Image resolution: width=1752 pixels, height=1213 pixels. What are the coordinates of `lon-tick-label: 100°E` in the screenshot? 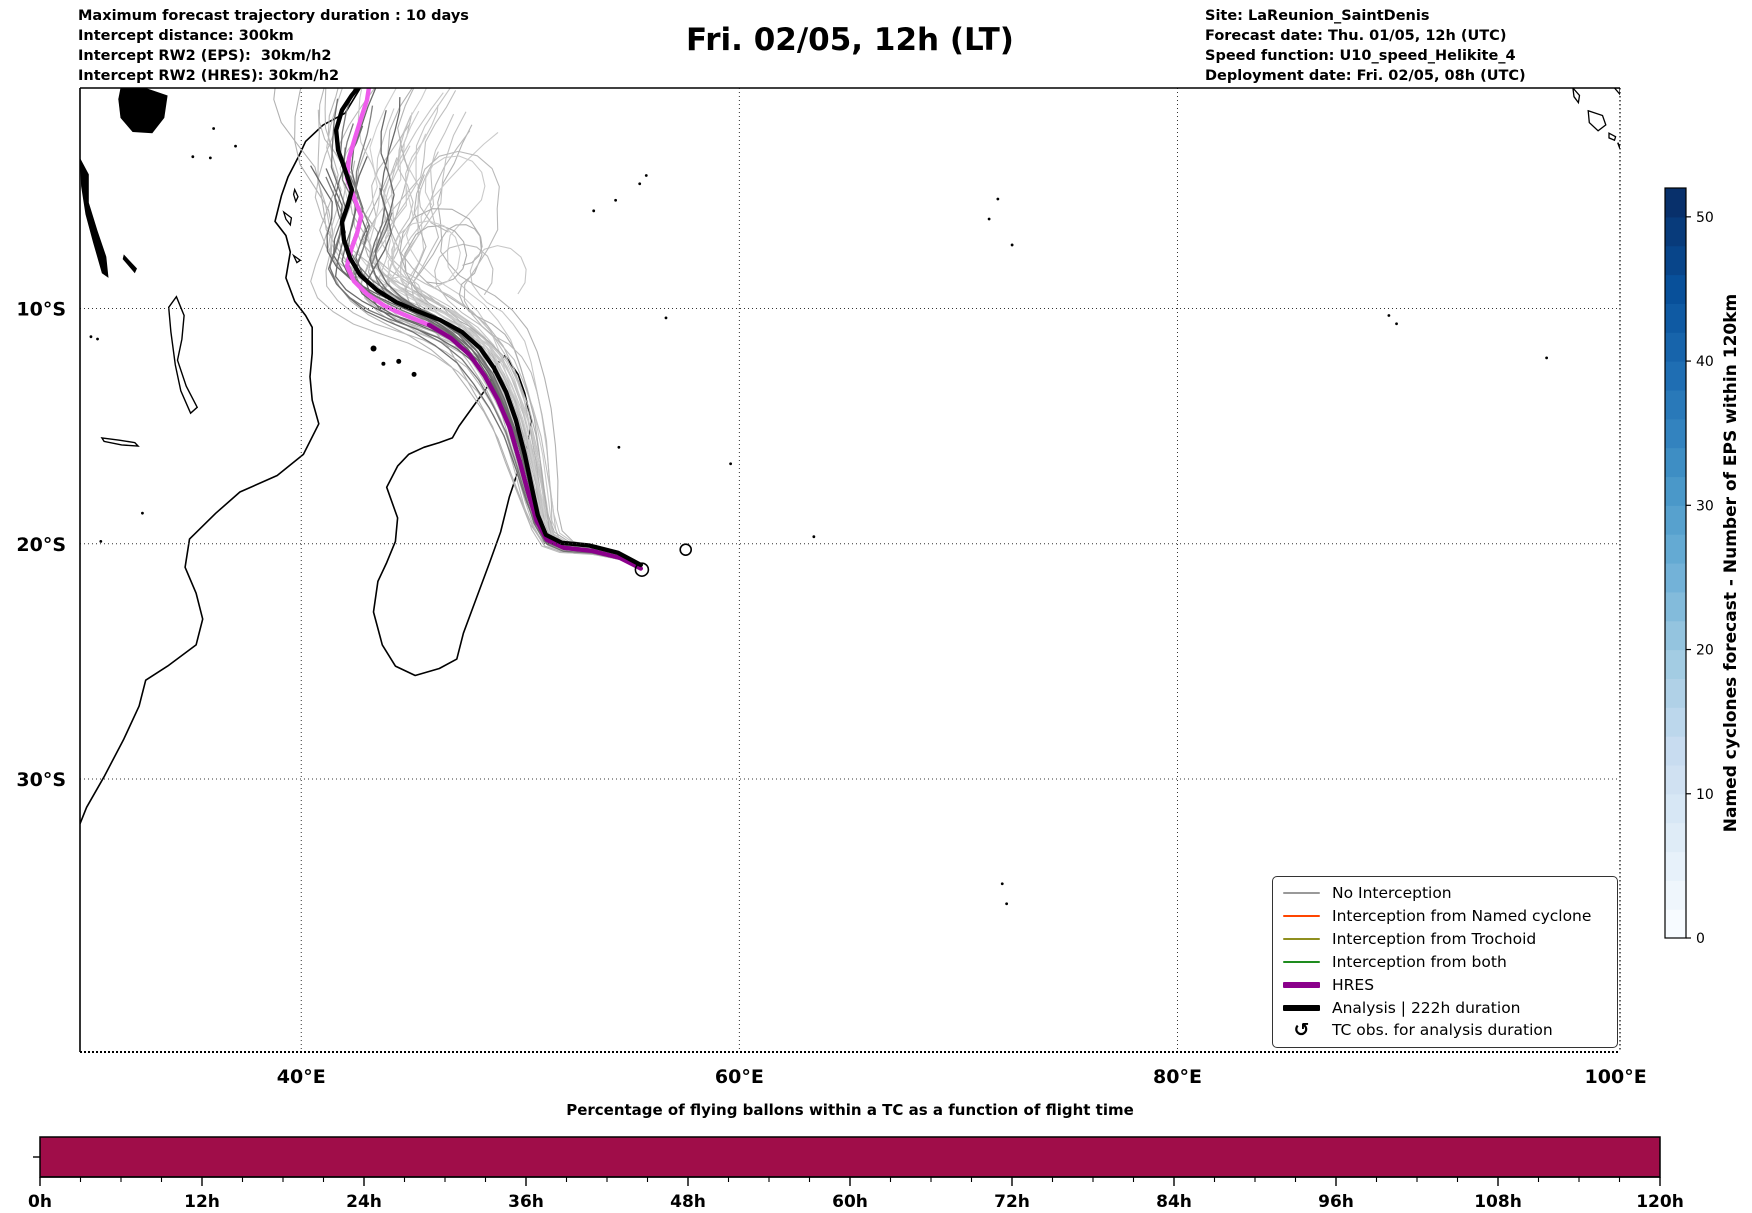 It's located at (1616, 1077).